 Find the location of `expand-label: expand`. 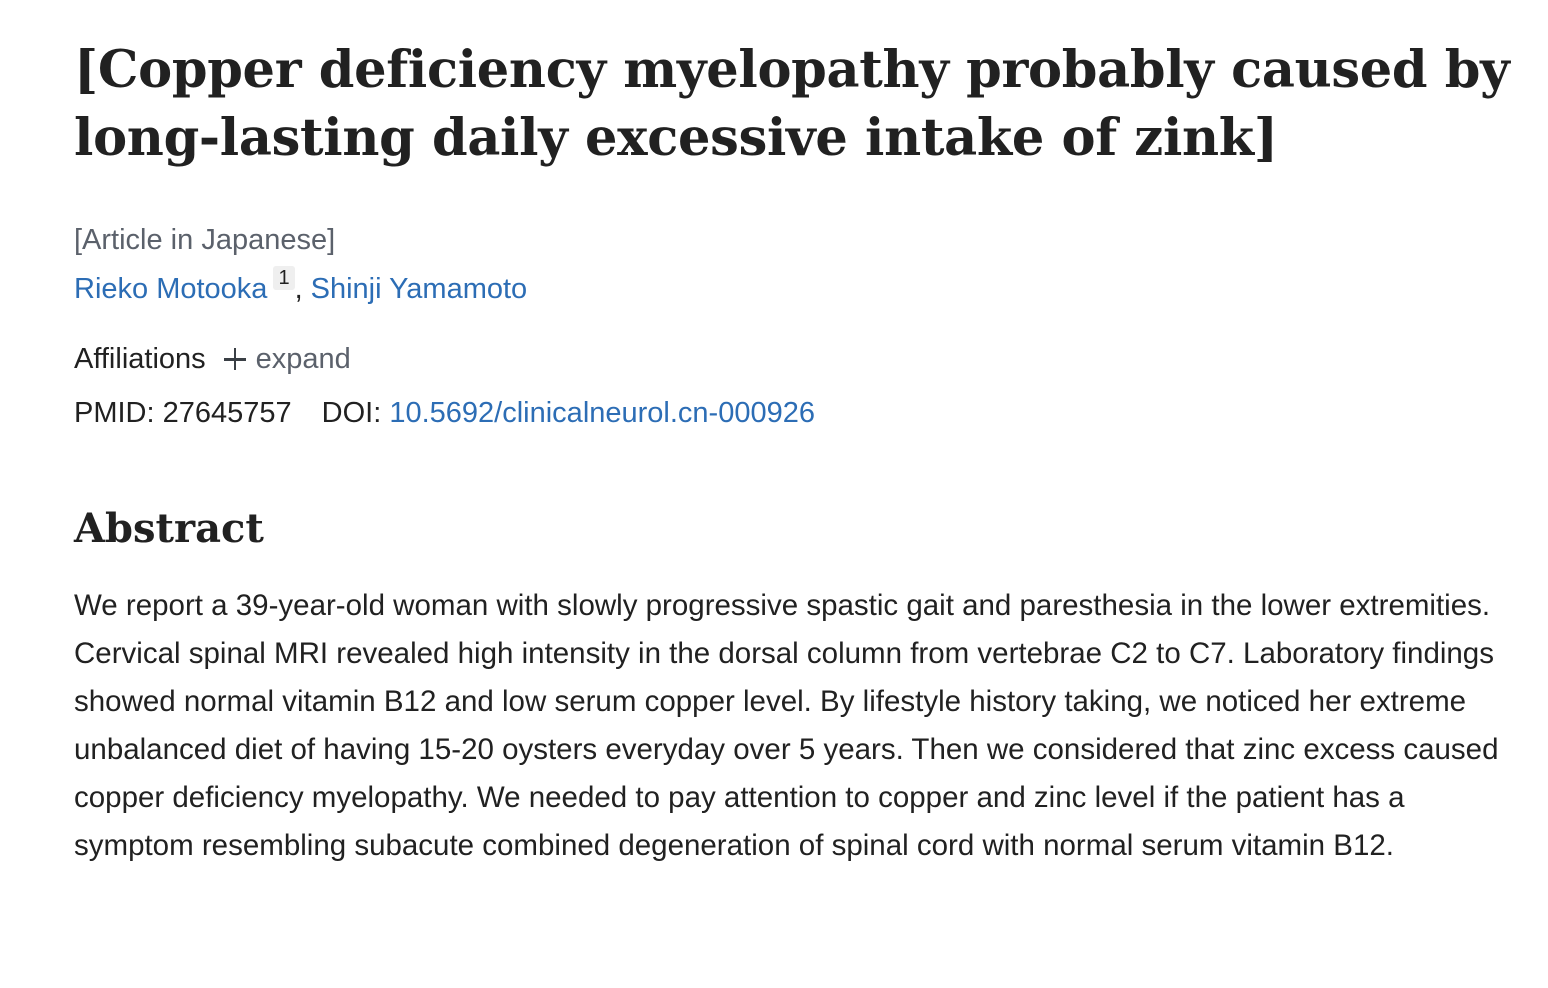

expand-label: expand is located at coordinates (303, 359).